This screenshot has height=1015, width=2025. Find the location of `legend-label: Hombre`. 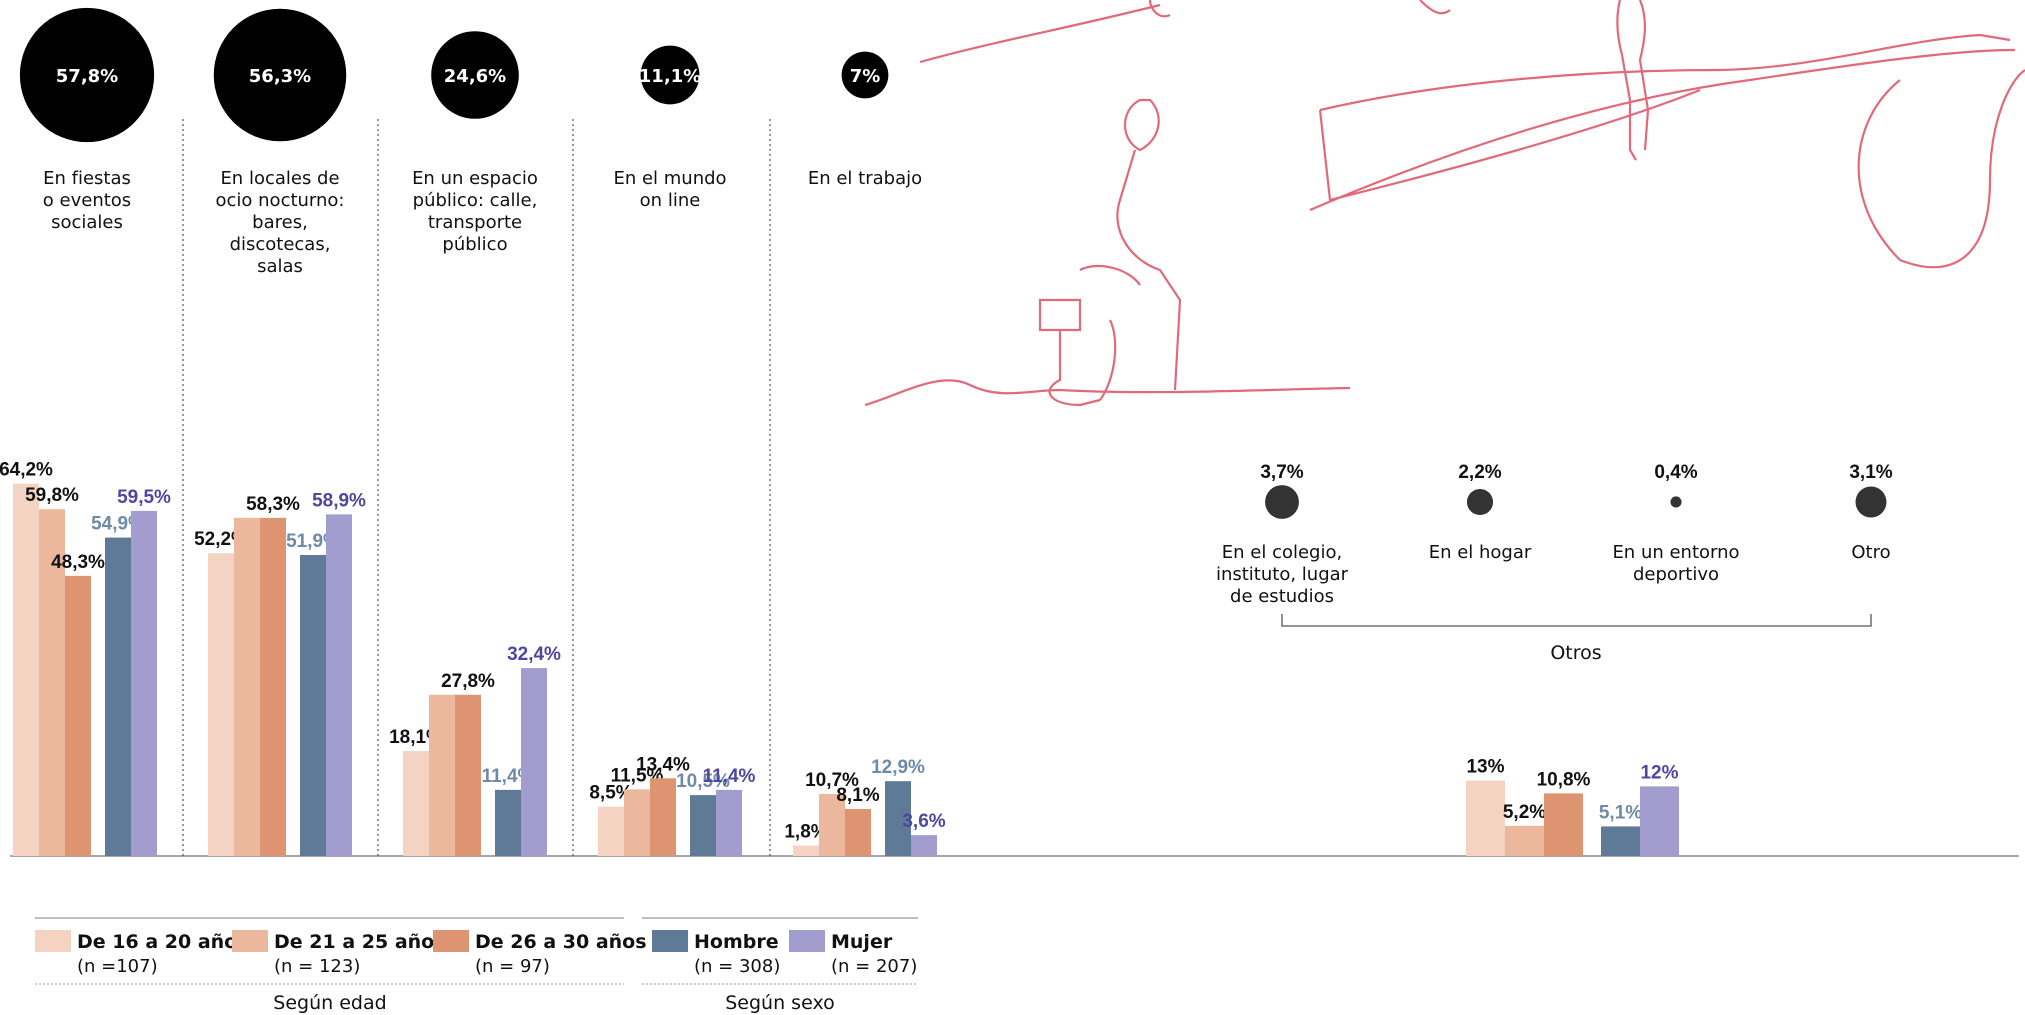

legend-label: Hombre is located at coordinates (736, 942).